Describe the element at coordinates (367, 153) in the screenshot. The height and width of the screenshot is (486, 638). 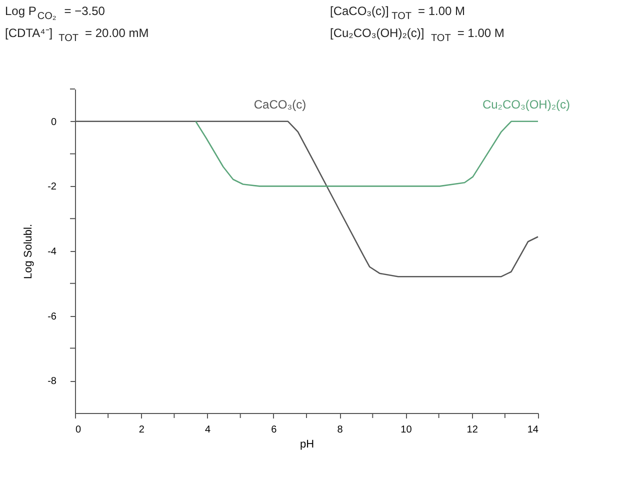
I see `line-series` at that location.